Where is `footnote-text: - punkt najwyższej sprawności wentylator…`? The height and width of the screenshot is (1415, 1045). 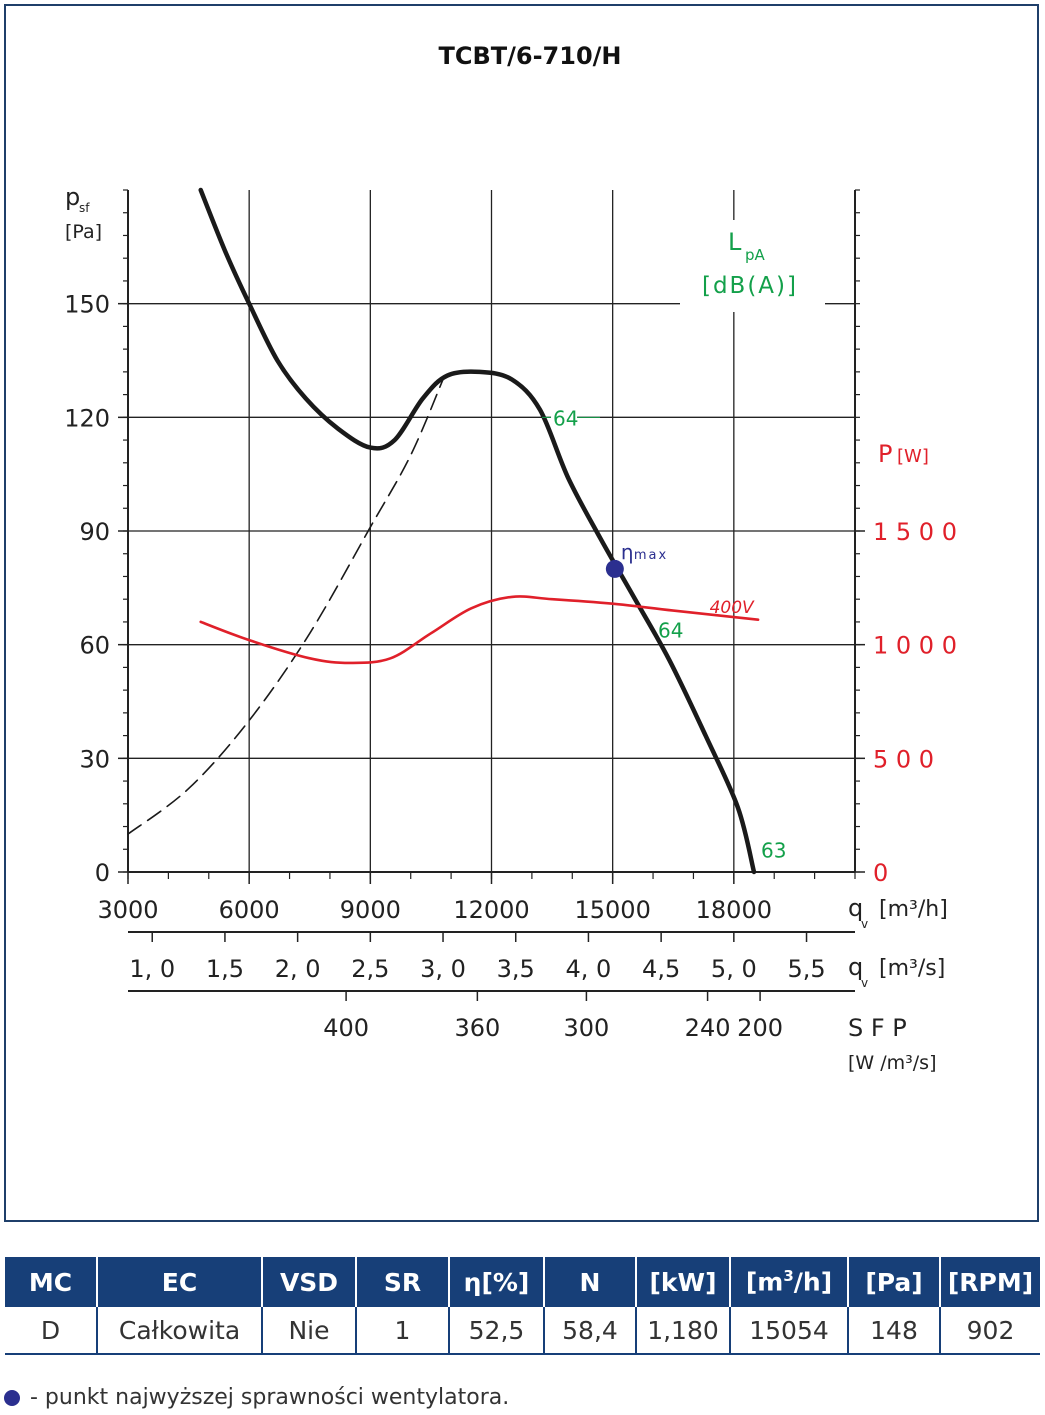
footnote-text: - punkt najwyższej sprawności wentylator… is located at coordinates (270, 1397).